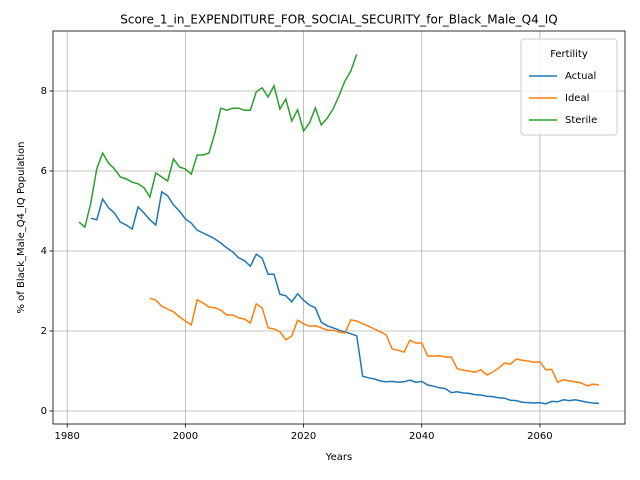  Describe the element at coordinates (44, 251) in the screenshot. I see `y-tick-label: 4` at that location.